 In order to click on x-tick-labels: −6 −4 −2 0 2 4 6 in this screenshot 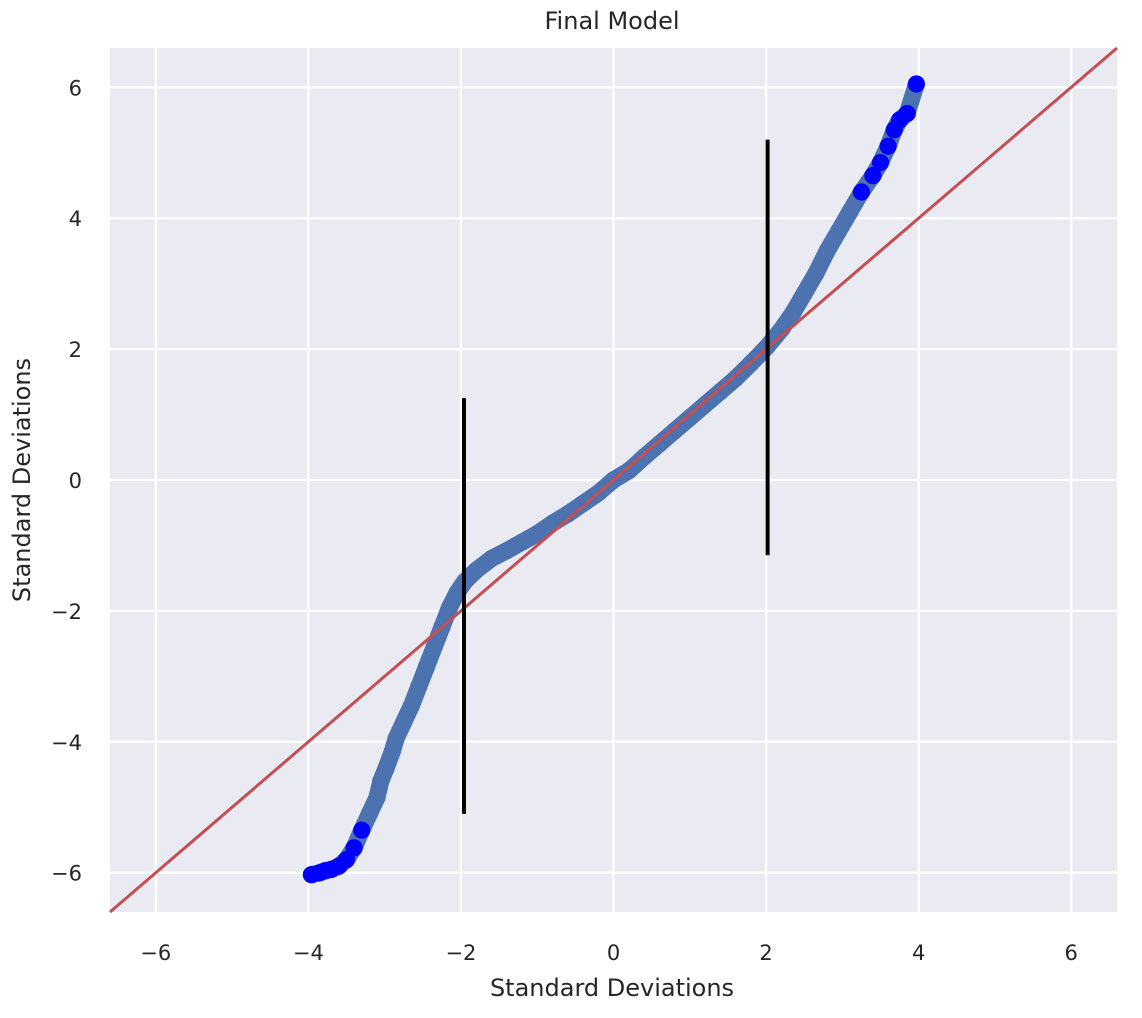, I will do `click(609, 953)`.